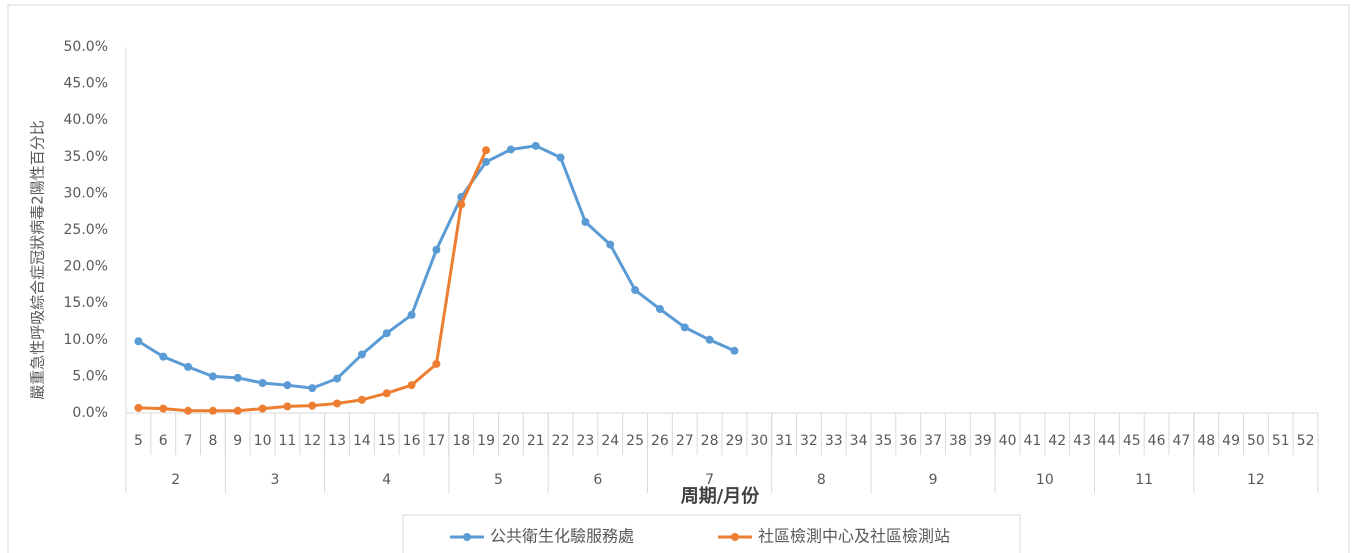  What do you see at coordinates (86, 193) in the screenshot?
I see `y-tick-label: 30.0%` at bounding box center [86, 193].